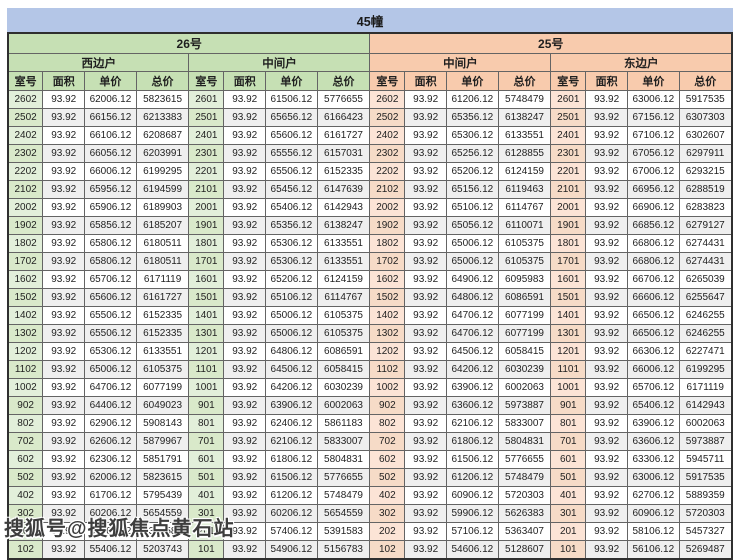 This screenshot has width=740, height=560. What do you see at coordinates (472, 153) in the screenshot?
I see `cell-unit-price: 65256.12` at bounding box center [472, 153].